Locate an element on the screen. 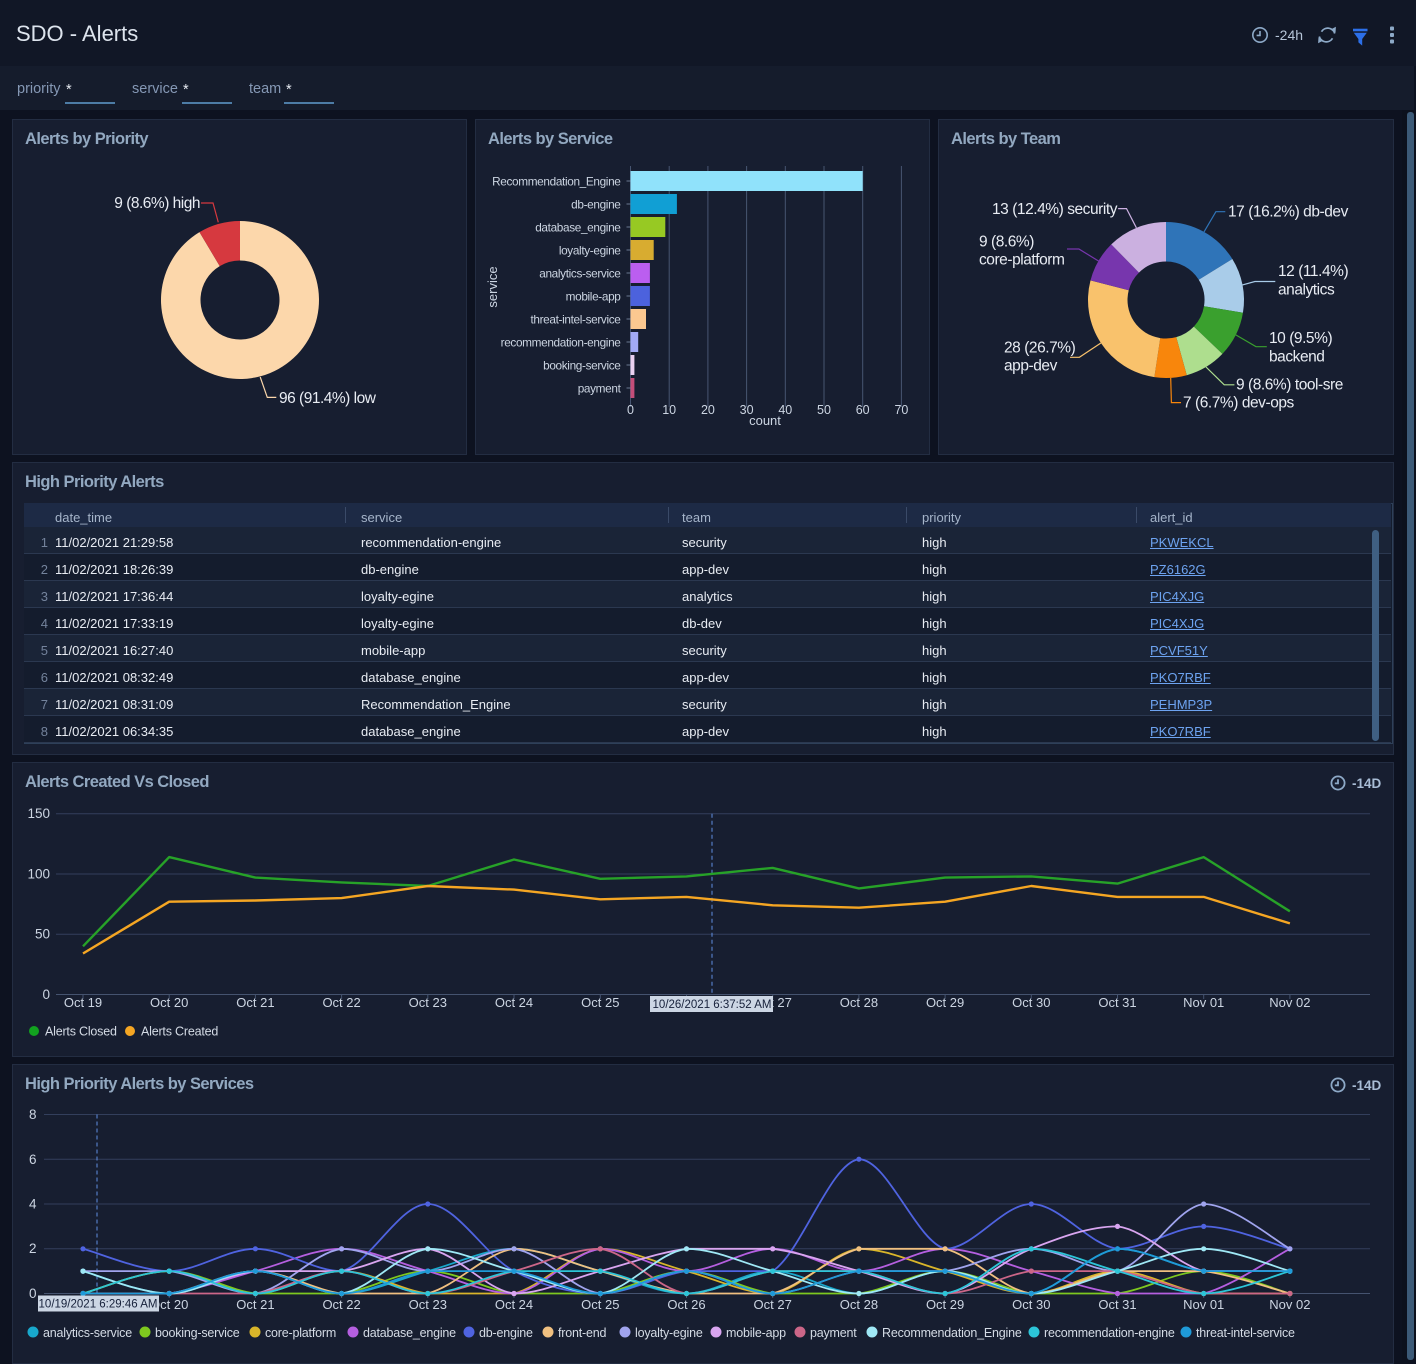  svg-text: 8 is located at coordinates (33, 1114).